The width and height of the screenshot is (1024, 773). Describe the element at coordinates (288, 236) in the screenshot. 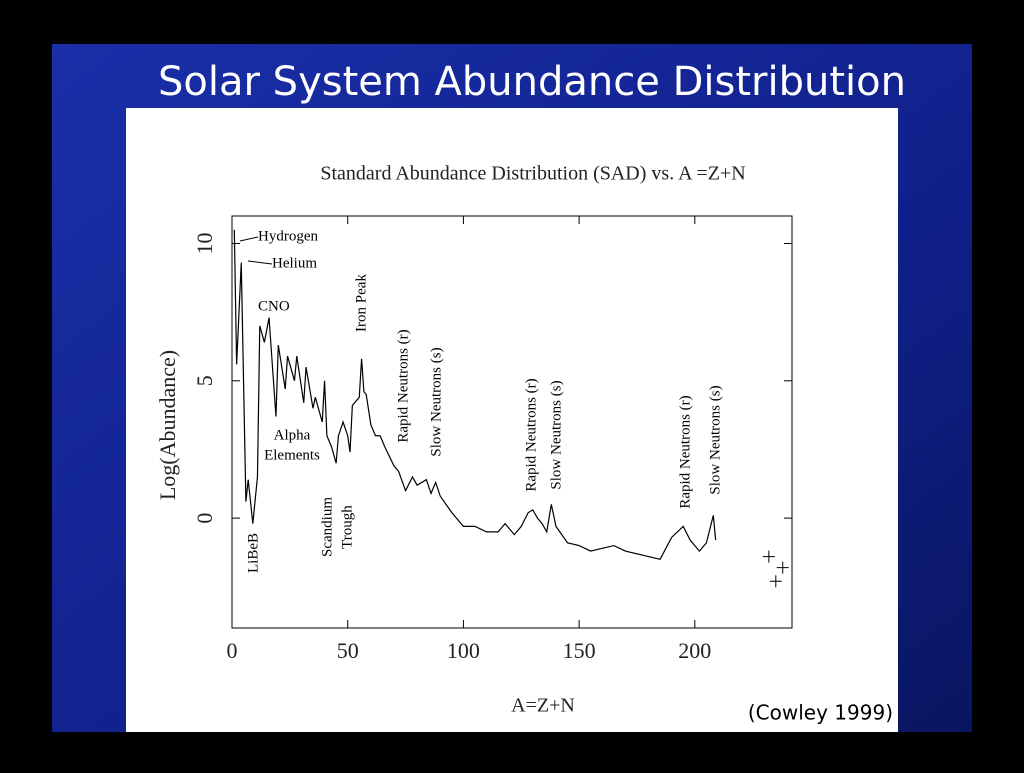

I see `annotation: Hydrogen` at that location.